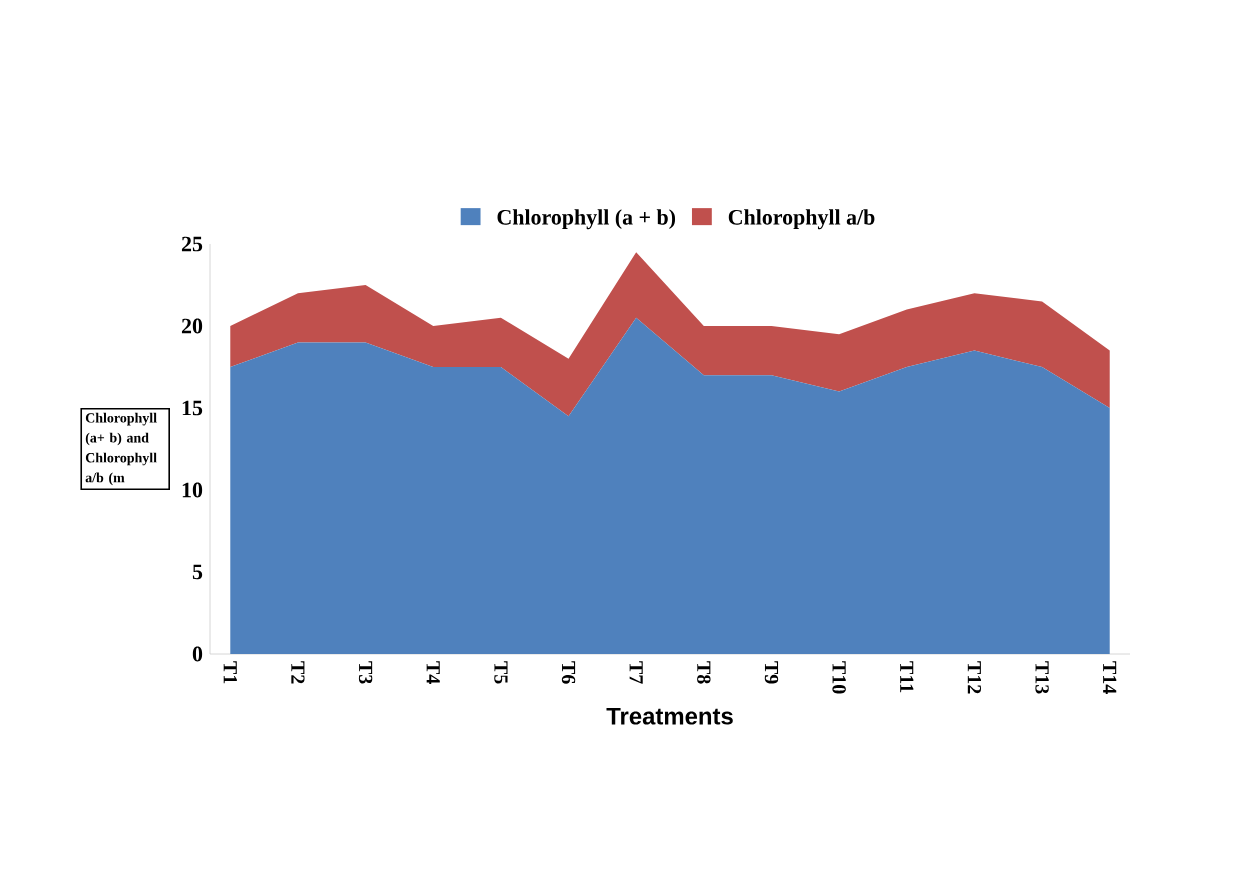 The width and height of the screenshot is (1236, 870). What do you see at coordinates (704, 672) in the screenshot?
I see `x-tick-label: T8` at bounding box center [704, 672].